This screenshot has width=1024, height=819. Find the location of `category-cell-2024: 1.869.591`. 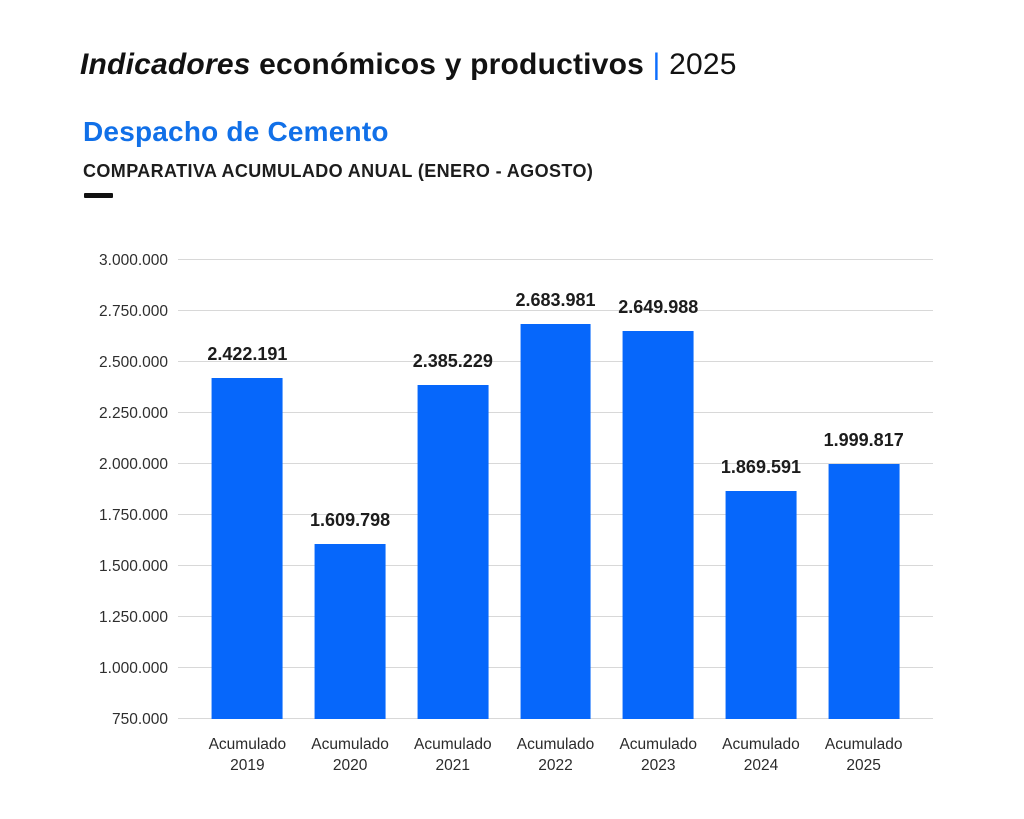

category-cell-2024: 1.869.591 is located at coordinates (761, 489).